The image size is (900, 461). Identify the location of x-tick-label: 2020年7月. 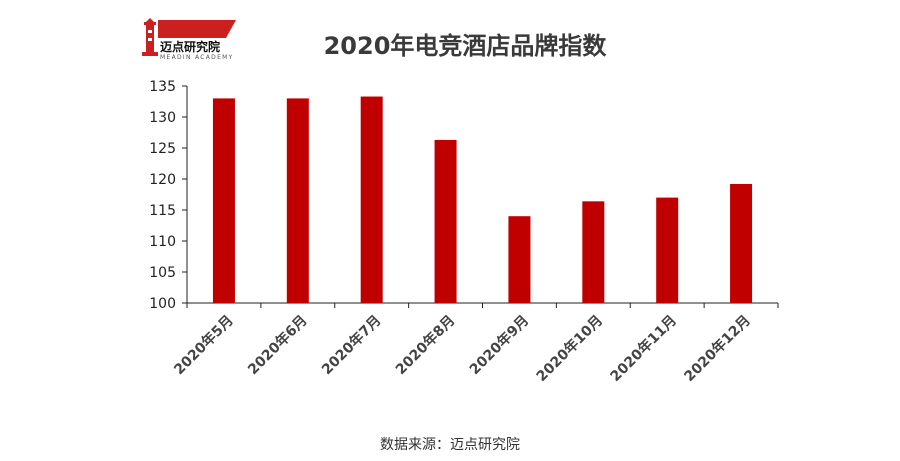
(351, 345).